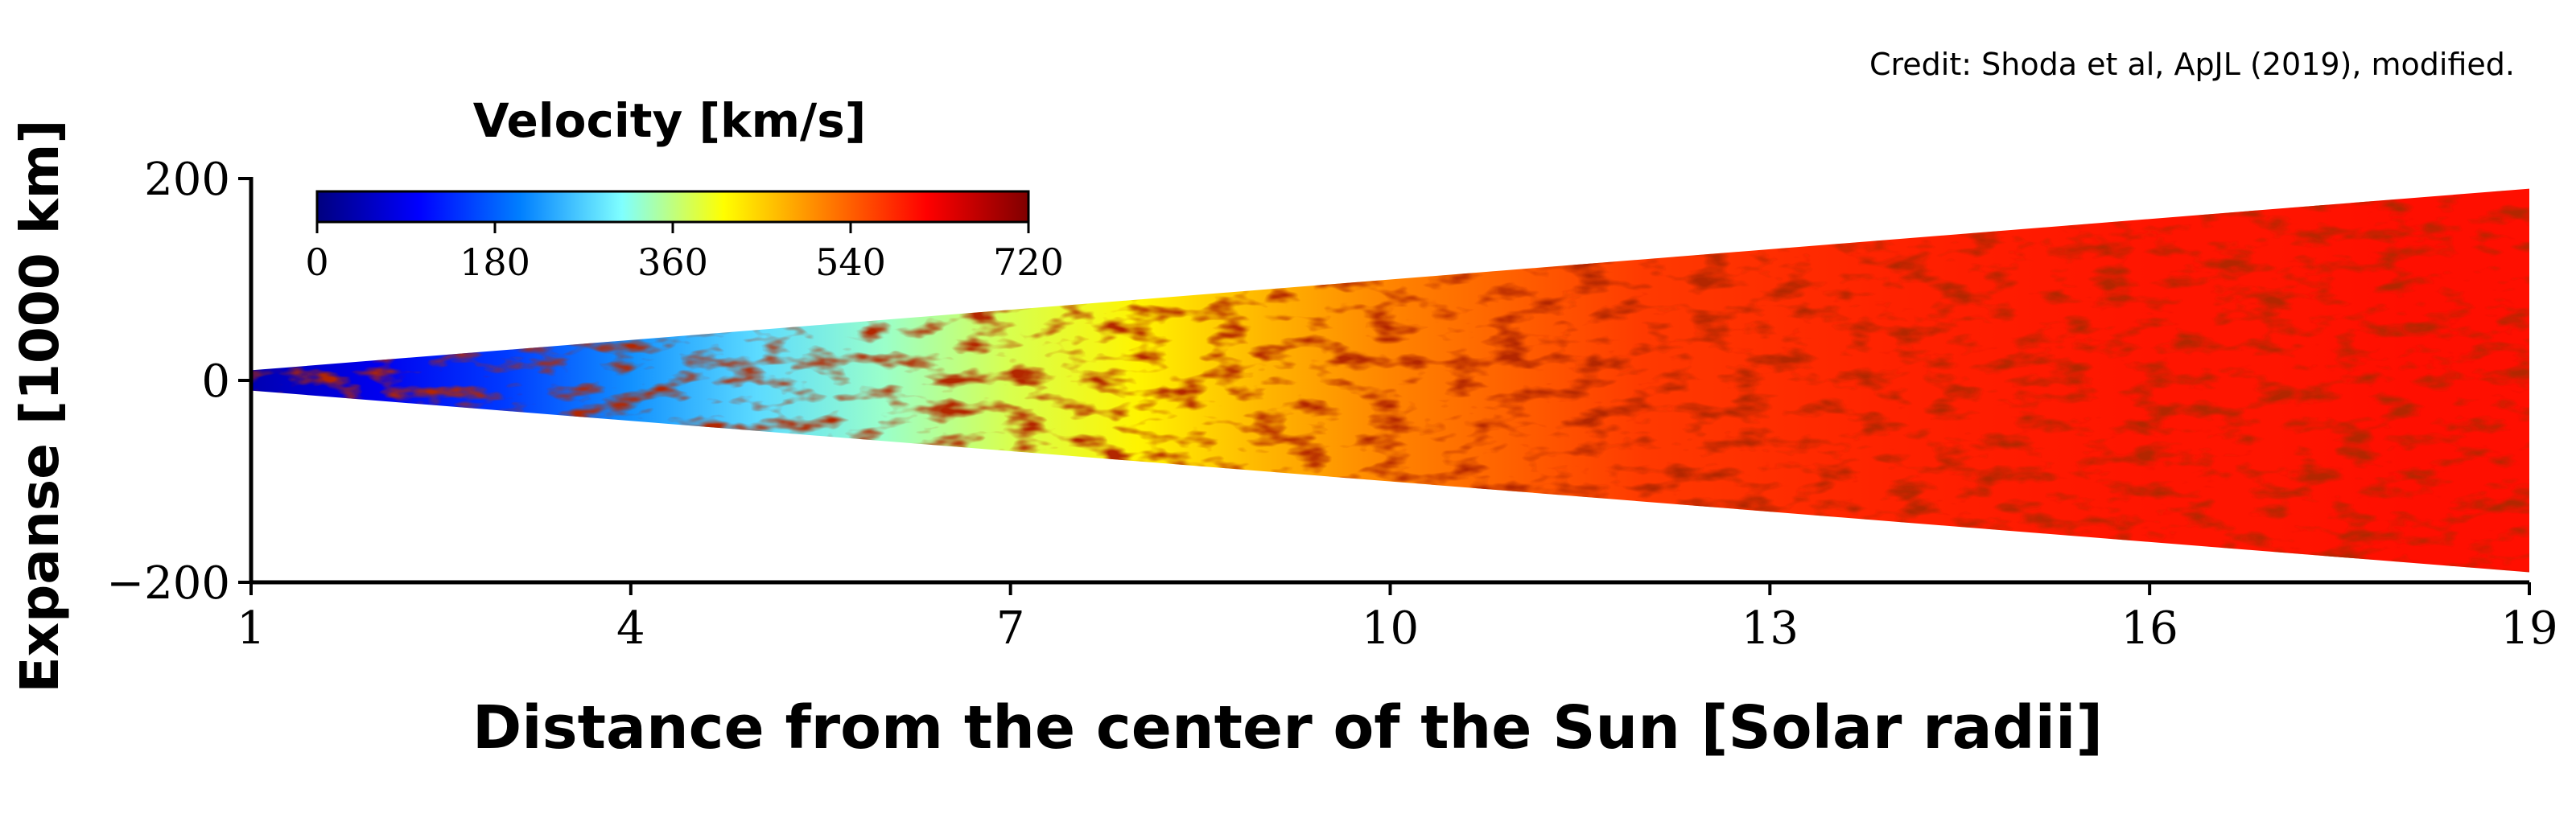  What do you see at coordinates (672, 262) in the screenshot?
I see `colorbar-tick-label: 360` at bounding box center [672, 262].